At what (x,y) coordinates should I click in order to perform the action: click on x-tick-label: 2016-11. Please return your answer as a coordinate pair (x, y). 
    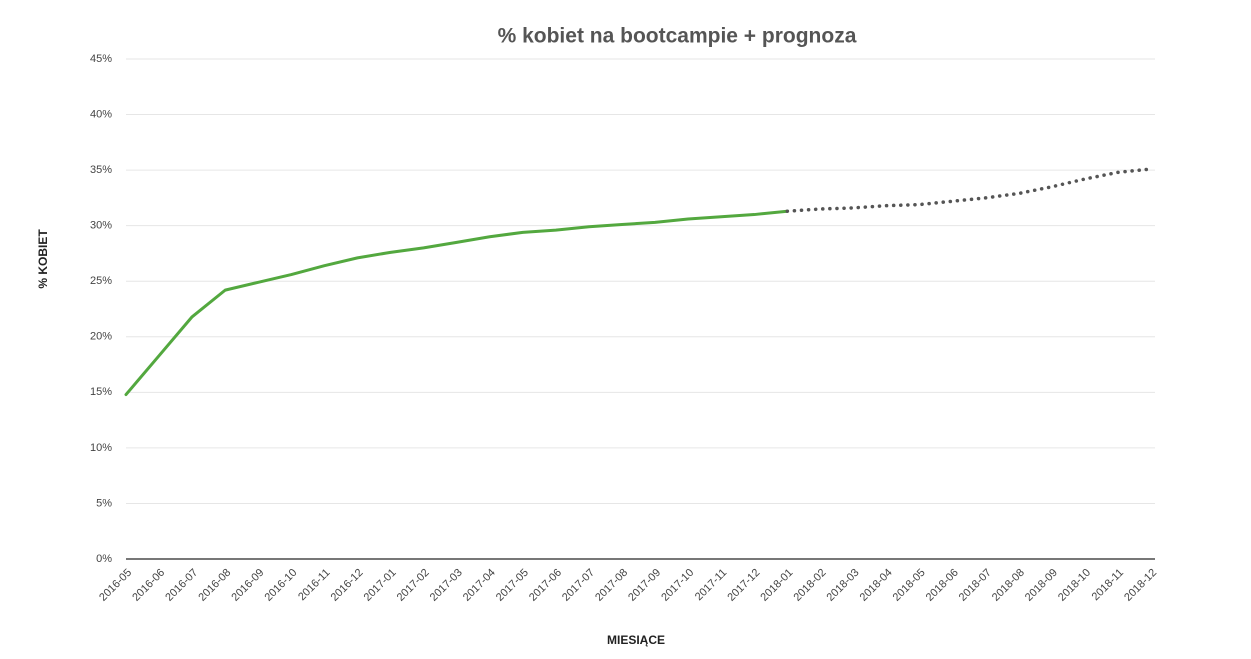
    Looking at the image, I should click on (314, 585).